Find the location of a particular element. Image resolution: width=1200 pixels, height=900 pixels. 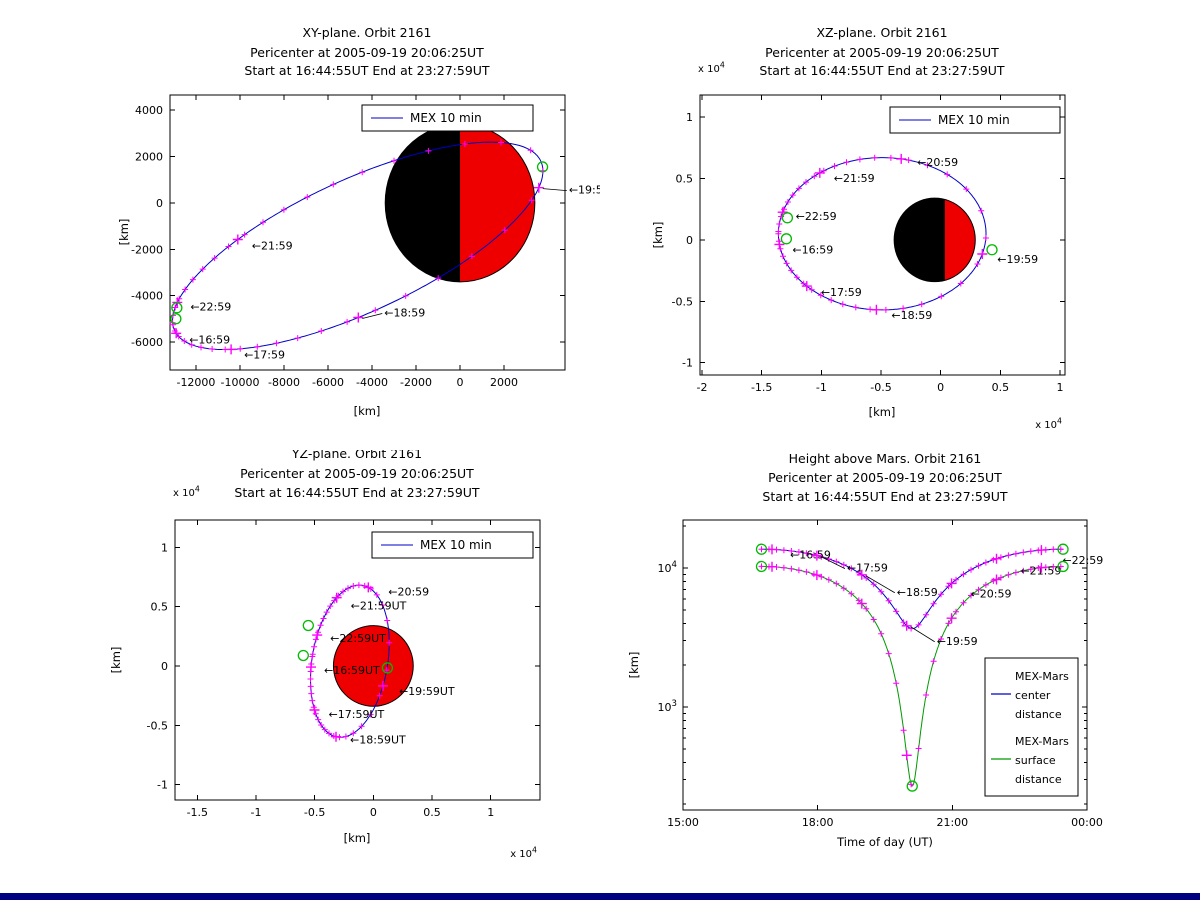

x-axis-label: [km] is located at coordinates (882, 412).